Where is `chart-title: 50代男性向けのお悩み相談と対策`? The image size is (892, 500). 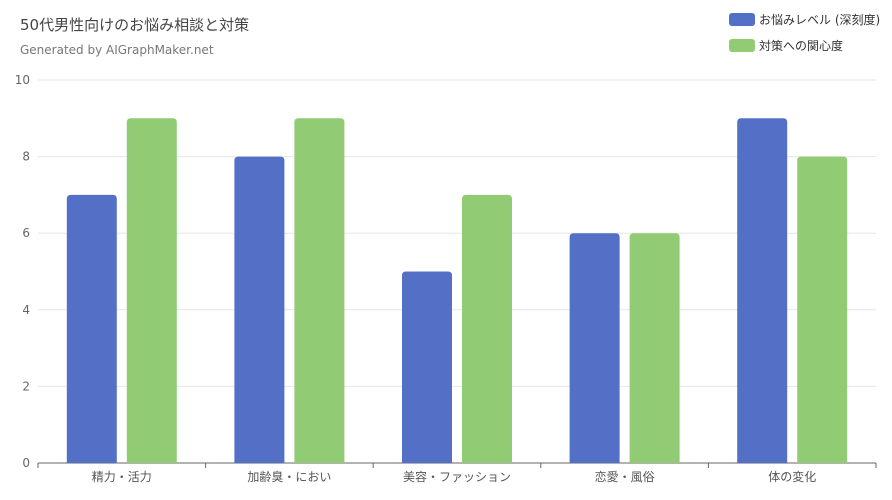
chart-title: 50代男性向けのお悩み相談と対策 is located at coordinates (135, 25).